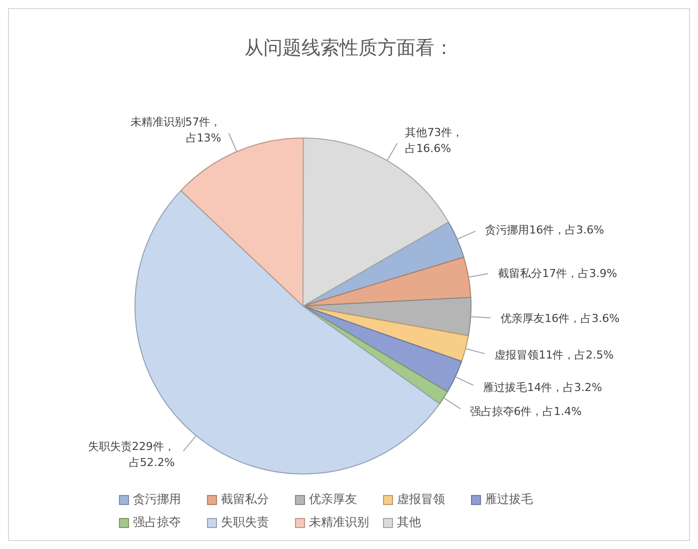 The width and height of the screenshot is (698, 549). Describe the element at coordinates (544, 229) in the screenshot. I see `data-label: 贪污挪用16件，占3.6%` at that location.